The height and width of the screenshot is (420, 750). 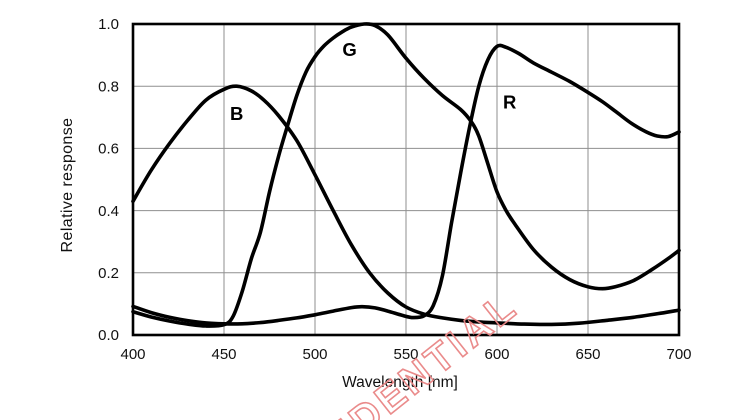 What do you see at coordinates (108, 211) in the screenshot?
I see `y-tick-0.4: 0.4` at bounding box center [108, 211].